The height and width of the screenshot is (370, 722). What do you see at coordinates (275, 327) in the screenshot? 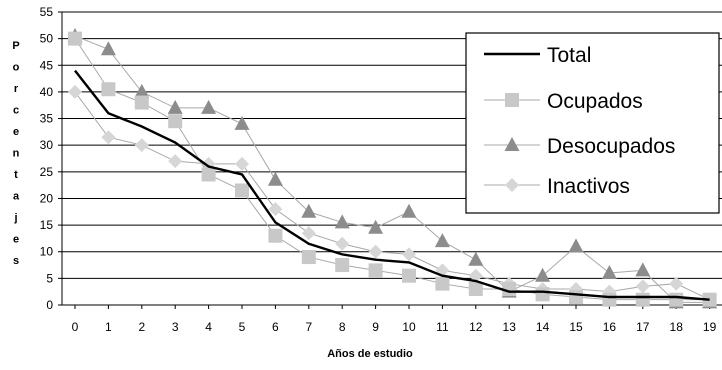
I see `x-tick-label: 6` at bounding box center [275, 327].